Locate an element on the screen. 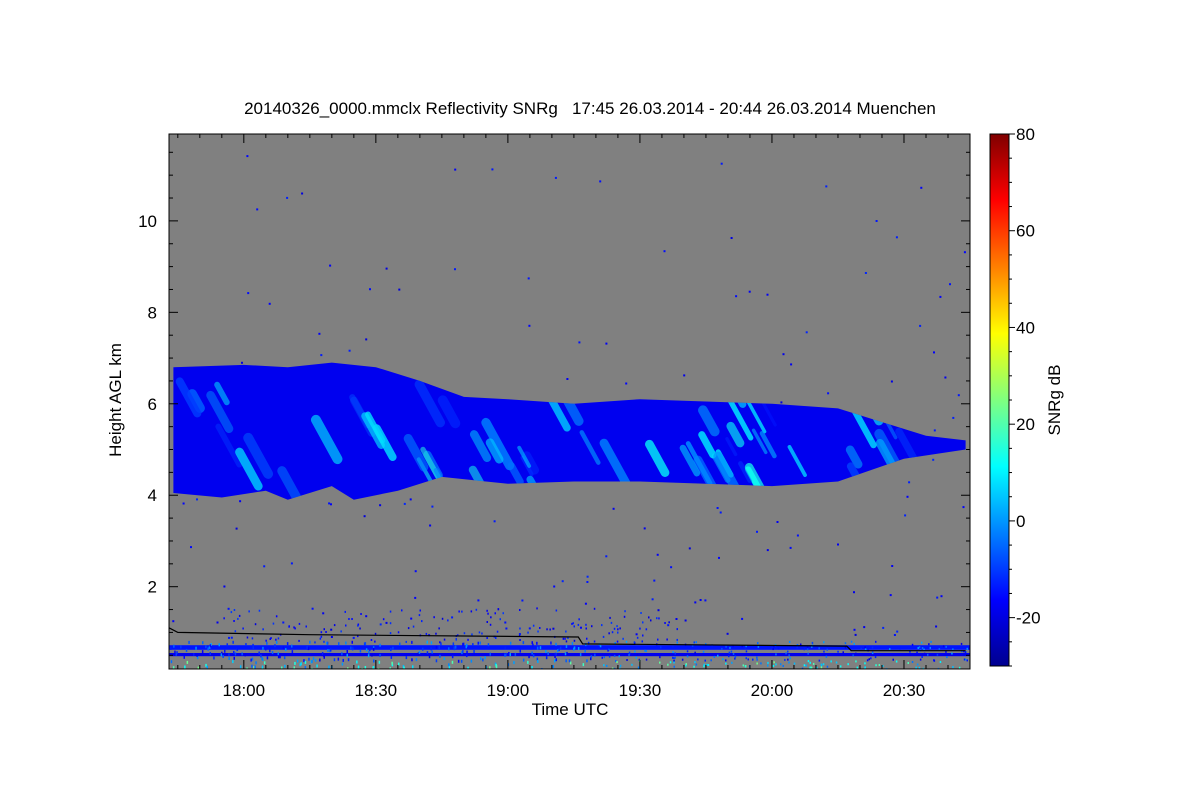  y-tick-label: 2 is located at coordinates (152, 587).